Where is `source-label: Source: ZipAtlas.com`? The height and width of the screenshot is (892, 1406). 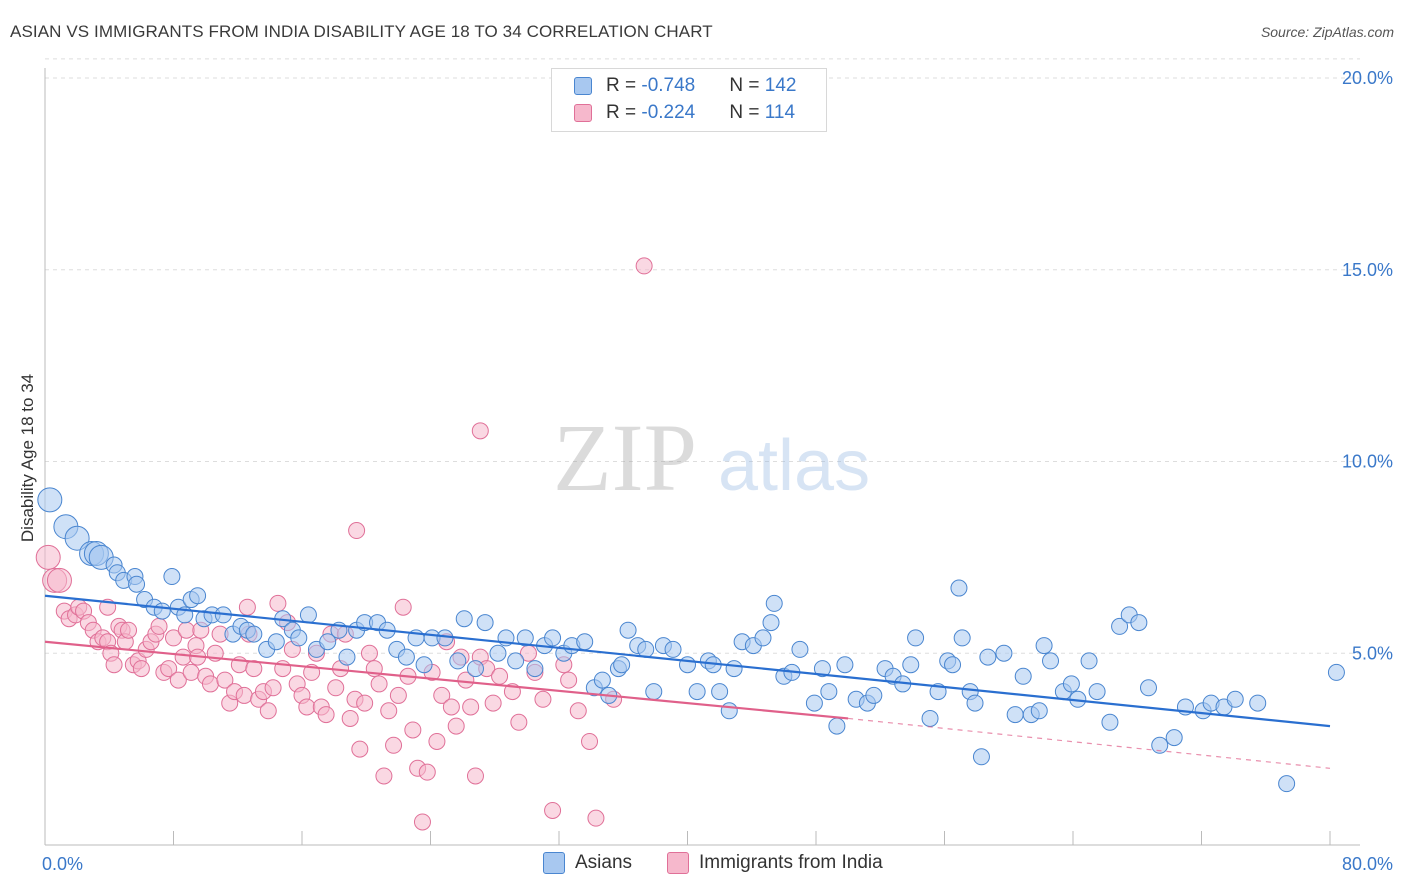
source-label: Source: ZipAtlas.com is located at coordinates (1327, 32).